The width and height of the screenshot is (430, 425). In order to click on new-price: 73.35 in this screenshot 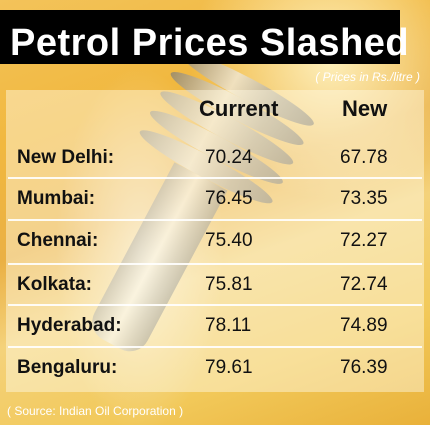, I will do `click(364, 198)`.